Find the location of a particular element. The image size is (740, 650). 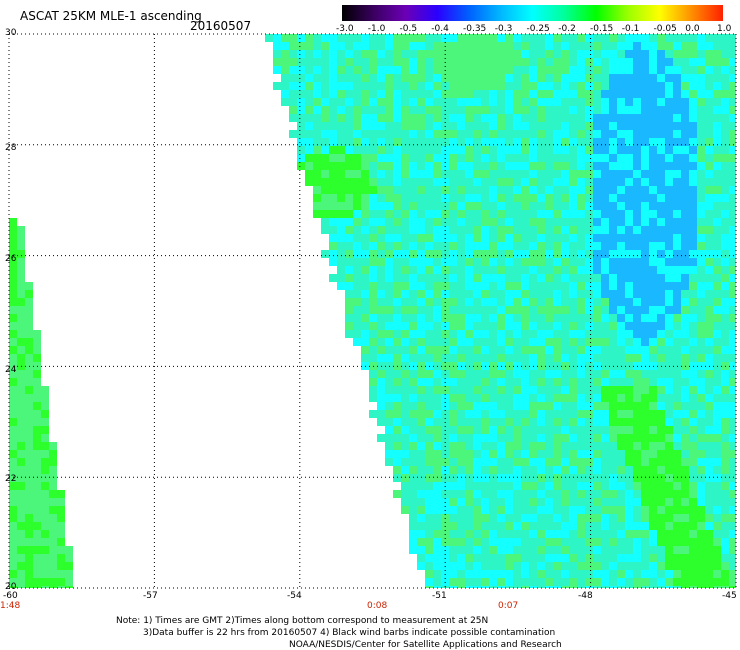

pass-time-1: 1:48 is located at coordinates (10, 606).